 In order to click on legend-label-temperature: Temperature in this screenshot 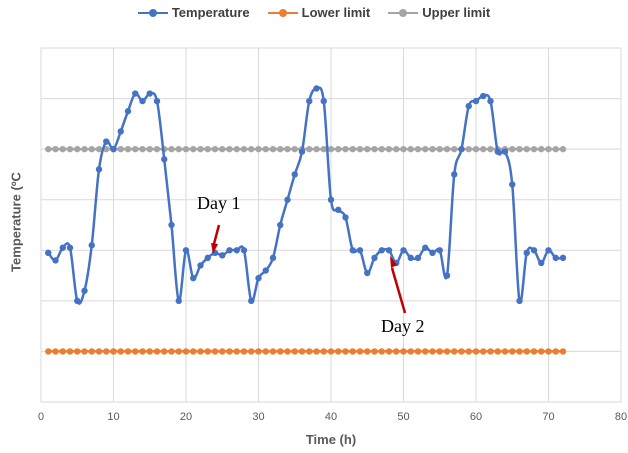, I will do `click(210, 12)`.